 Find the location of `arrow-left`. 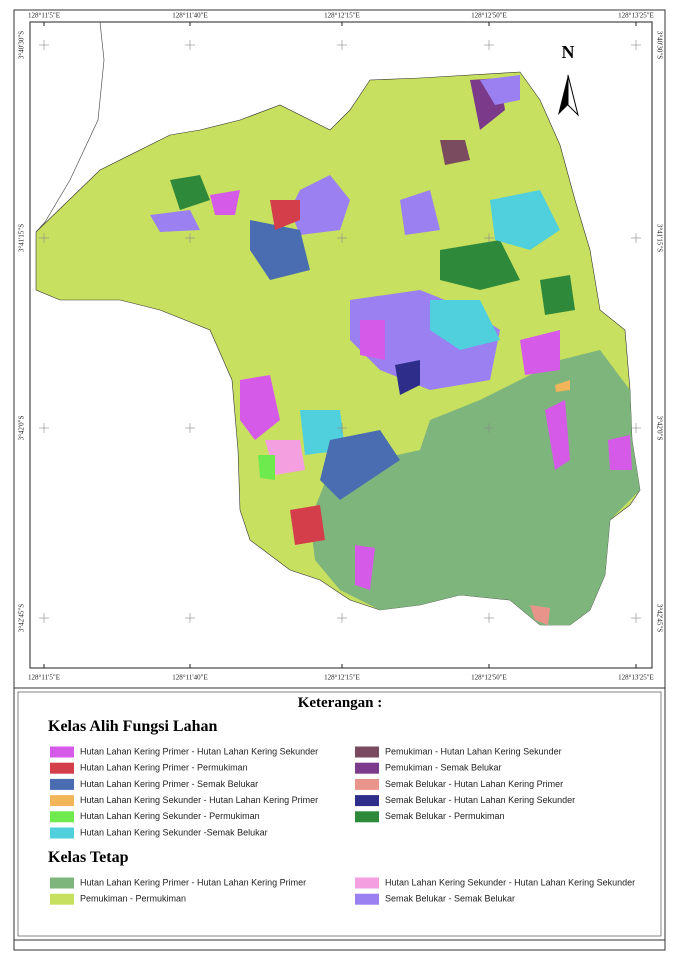

arrow-left is located at coordinates (563, 95).